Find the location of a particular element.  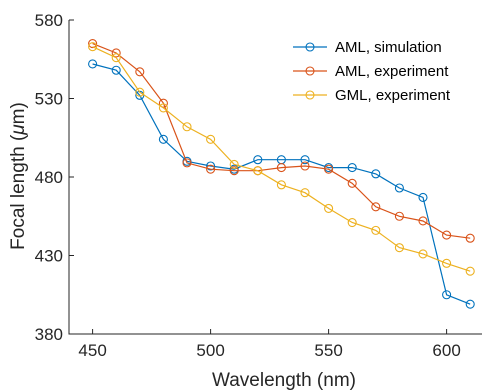

x-tick-label: 450 is located at coordinates (92, 350).